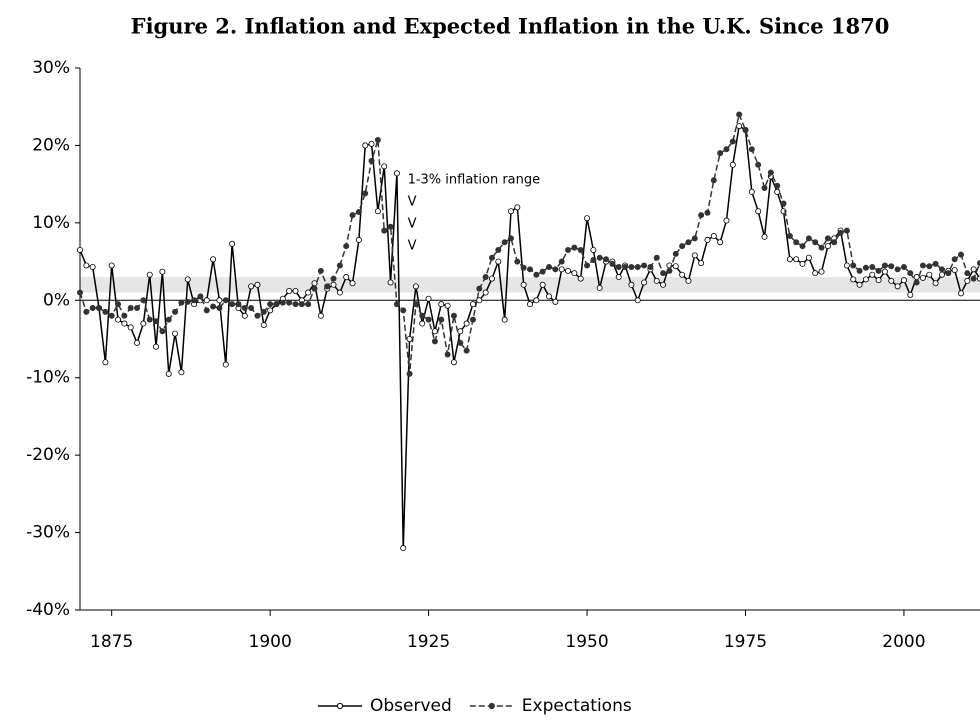 The height and width of the screenshot is (722, 980). Describe the element at coordinates (428, 642) in the screenshot. I see `x-tick-label: 1925` at that location.